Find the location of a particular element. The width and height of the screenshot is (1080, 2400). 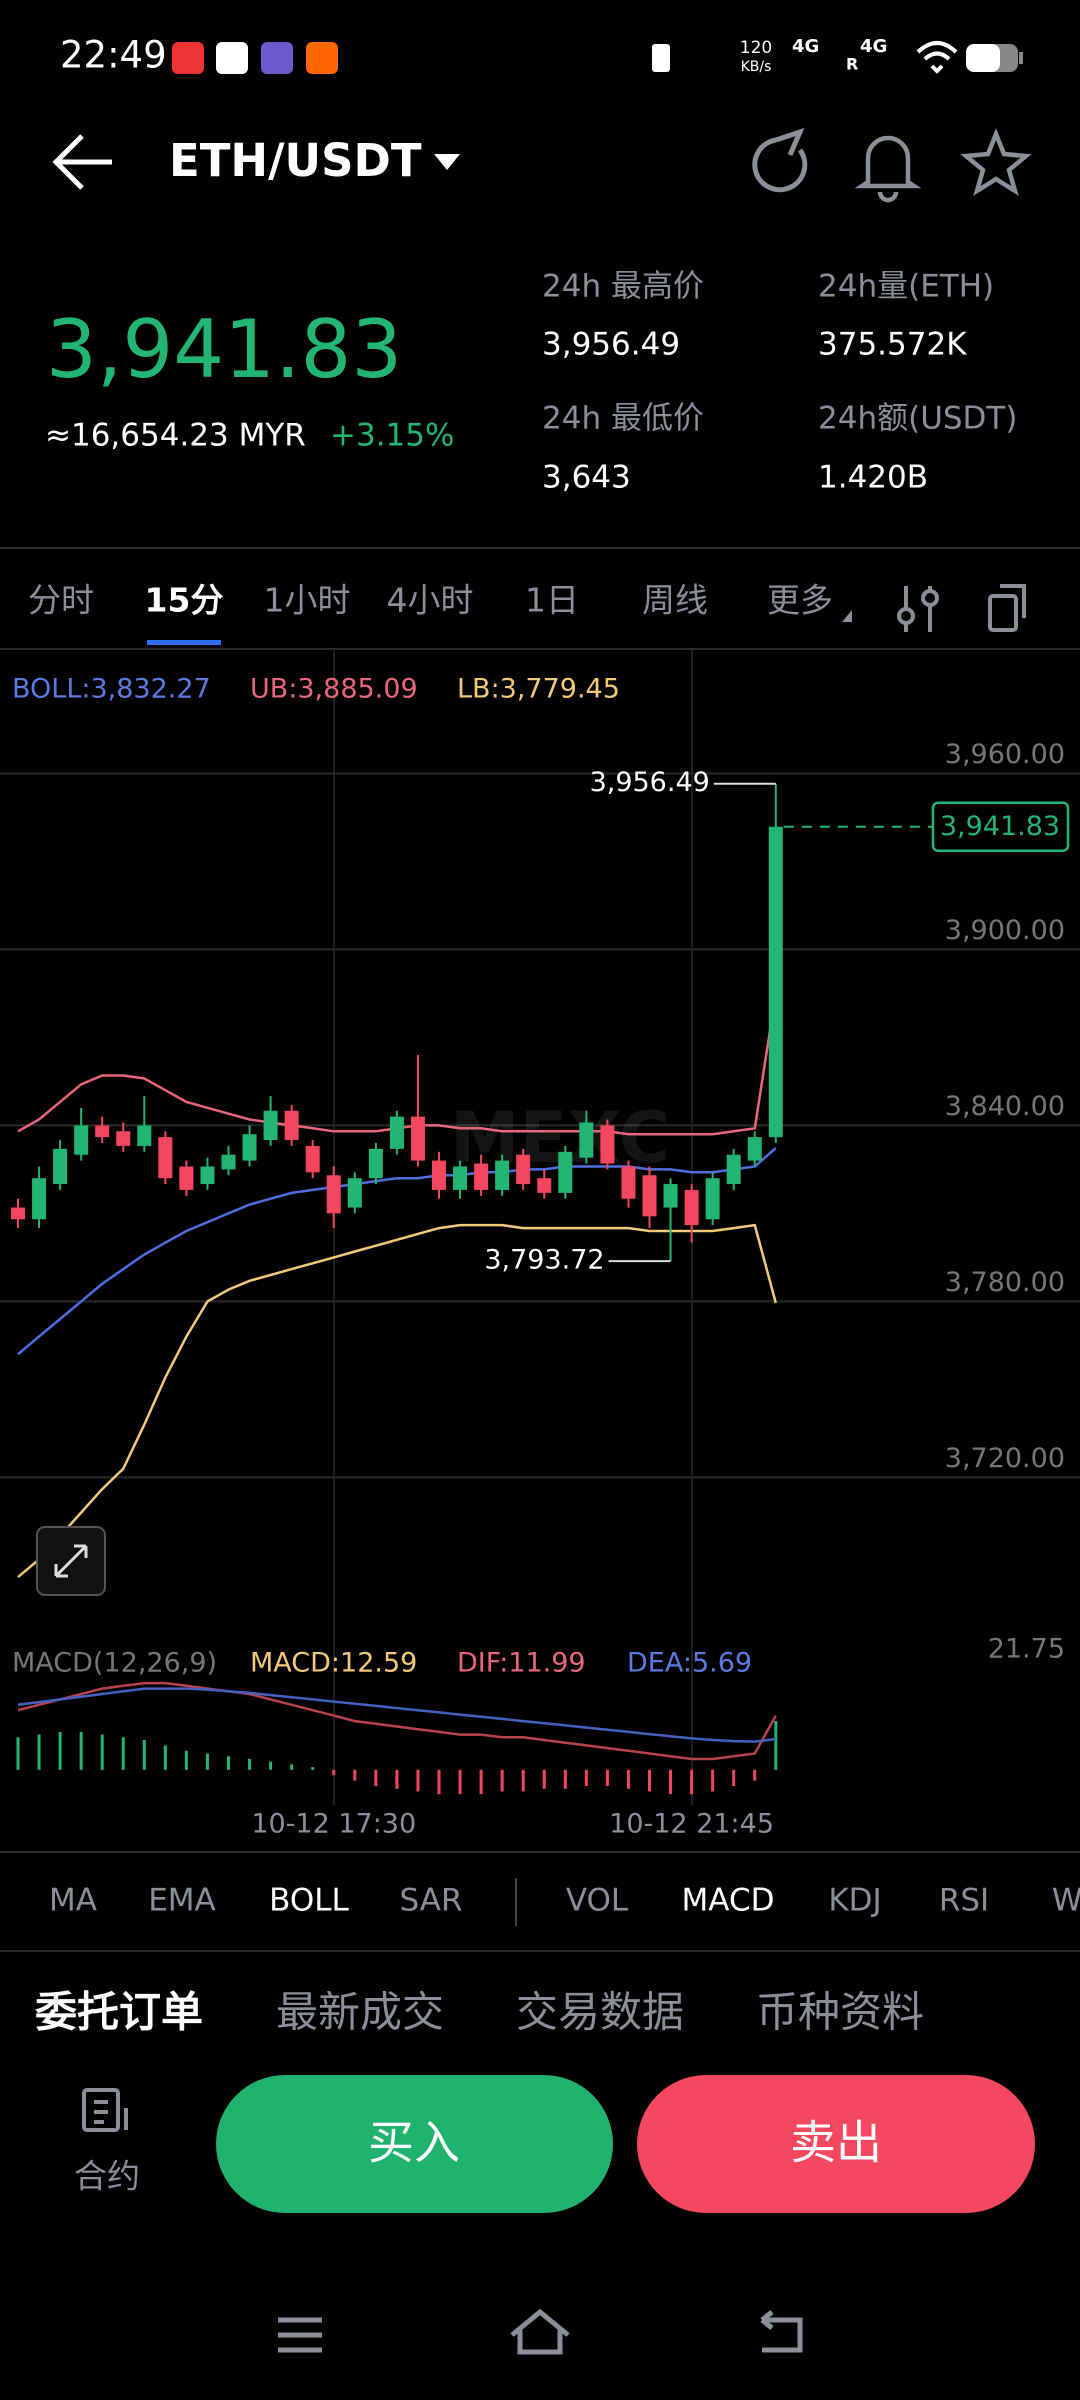

interval-tab: 更多 is located at coordinates (800, 600).